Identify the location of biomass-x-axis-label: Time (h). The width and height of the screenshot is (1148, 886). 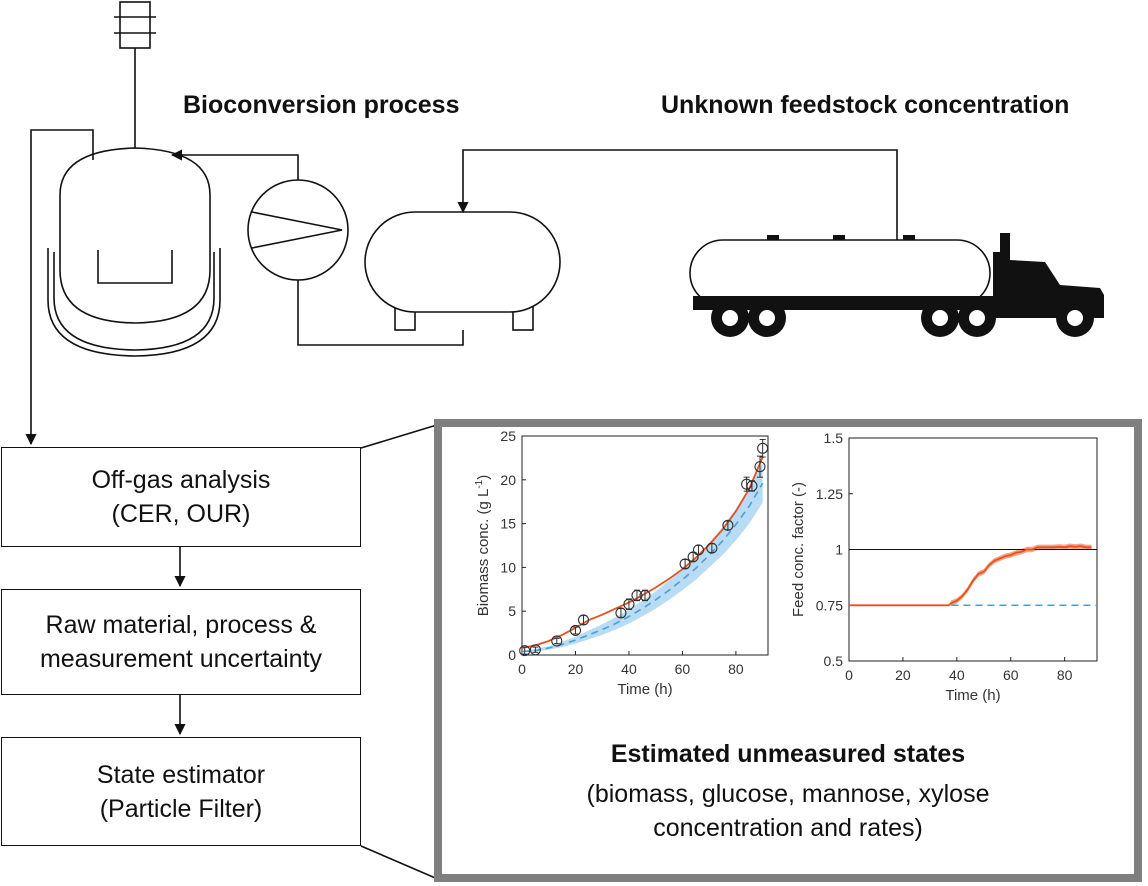
(644, 689).